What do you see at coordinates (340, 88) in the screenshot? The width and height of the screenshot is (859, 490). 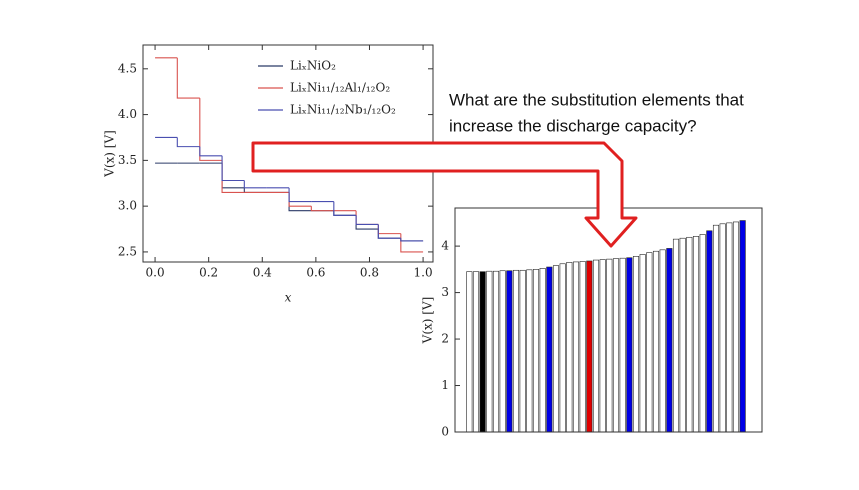 I see `legend-label: LiₓNi₁₁/₁₂Al₁/₁₂O₂` at bounding box center [340, 88].